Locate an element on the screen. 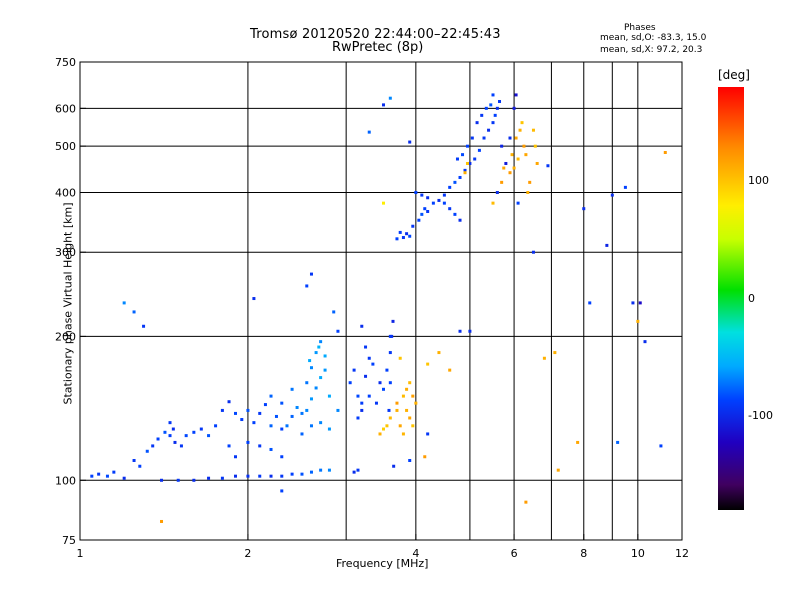 Image resolution: width=800 pixels, height=600 pixels. phases-o-stats: mean, sd,O: -83.3, 15.0 is located at coordinates (653, 38).